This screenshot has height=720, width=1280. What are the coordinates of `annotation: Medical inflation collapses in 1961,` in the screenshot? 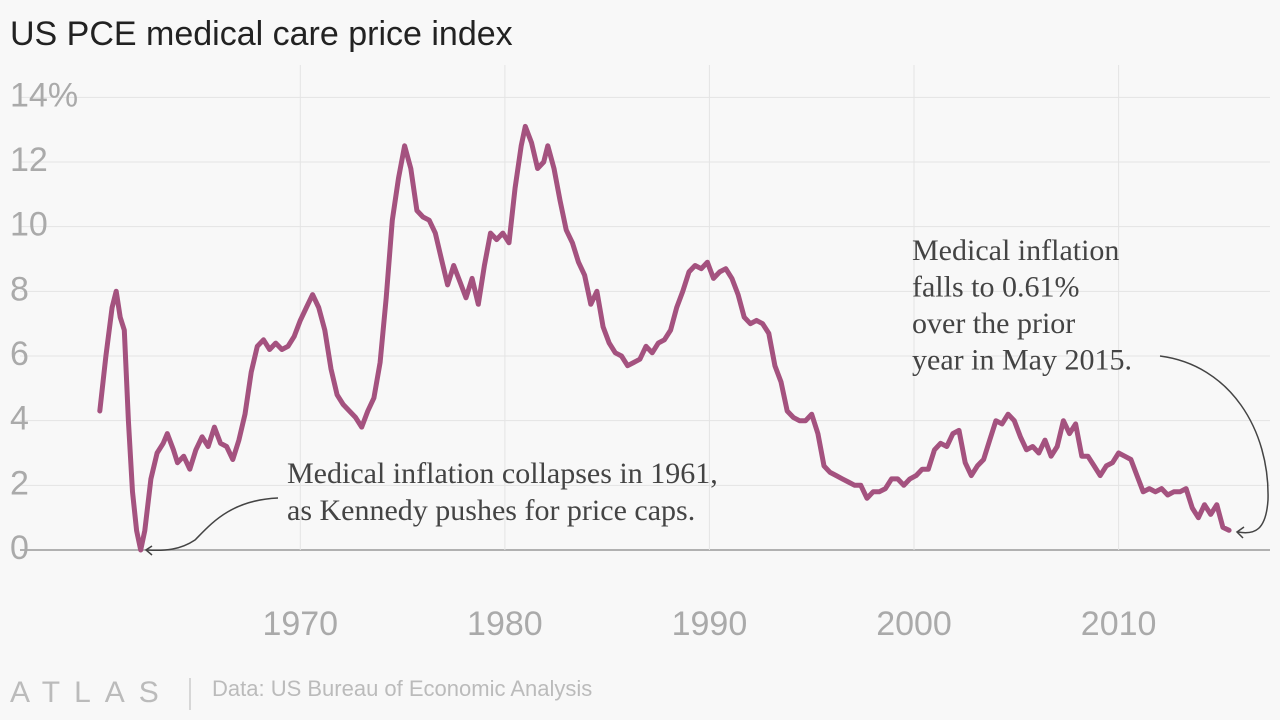 It's located at (502, 473).